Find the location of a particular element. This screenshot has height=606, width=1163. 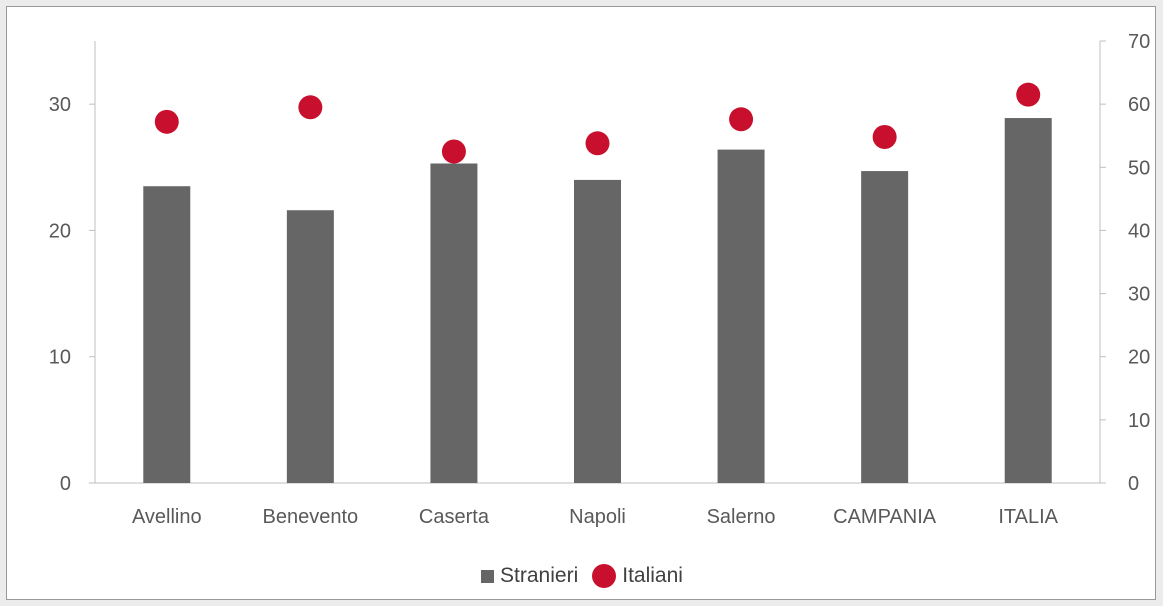

y-right-tick-label: 20 is located at coordinates (1139, 358).